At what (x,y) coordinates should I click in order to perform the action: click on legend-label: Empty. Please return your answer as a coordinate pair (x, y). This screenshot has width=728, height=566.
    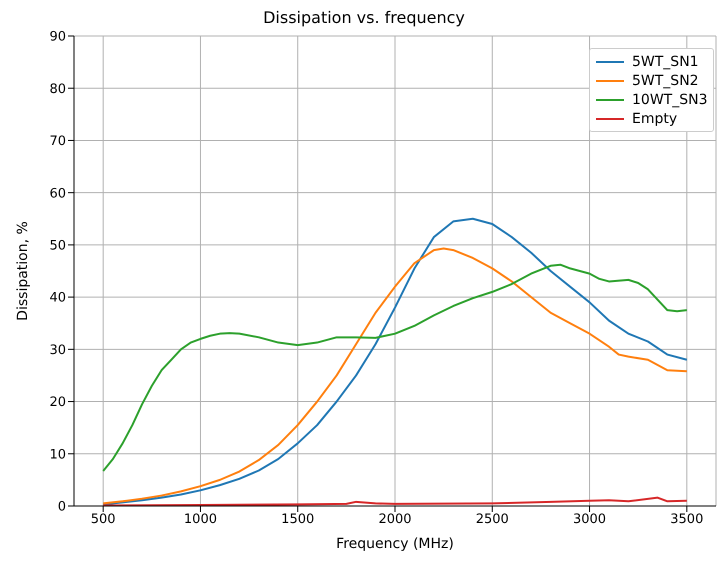
    Looking at the image, I should click on (655, 118).